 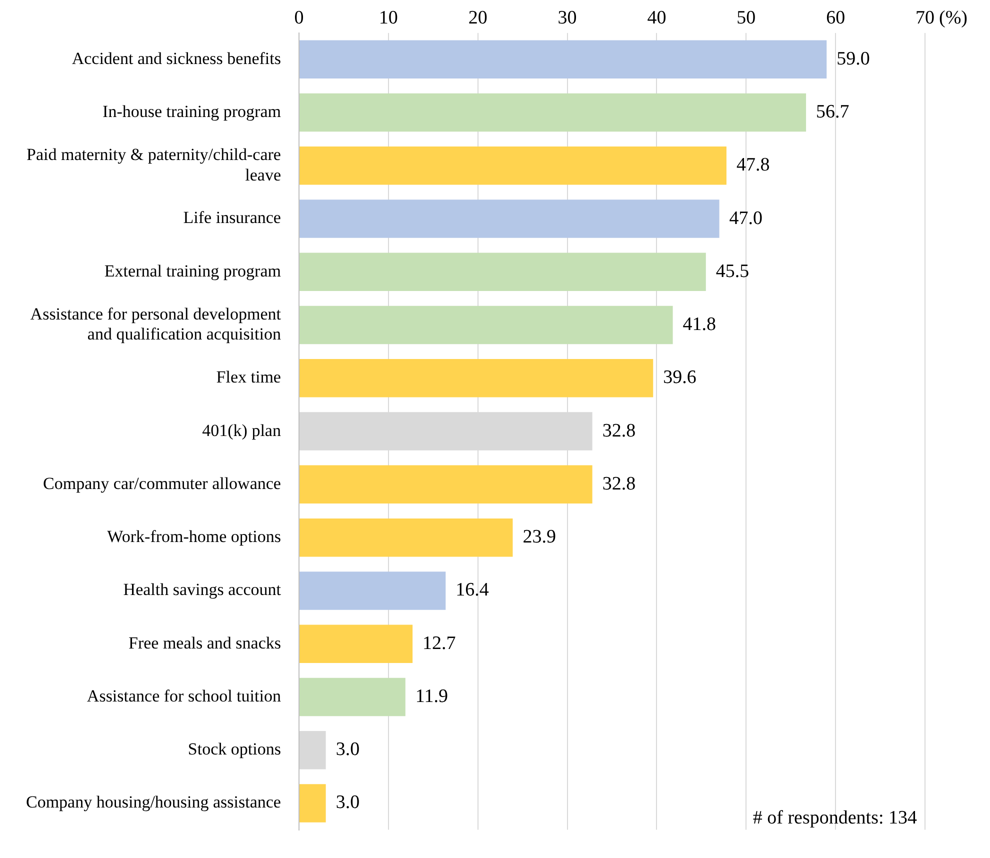 What do you see at coordinates (853, 59) in the screenshot?
I see `data-label: 59.0` at bounding box center [853, 59].